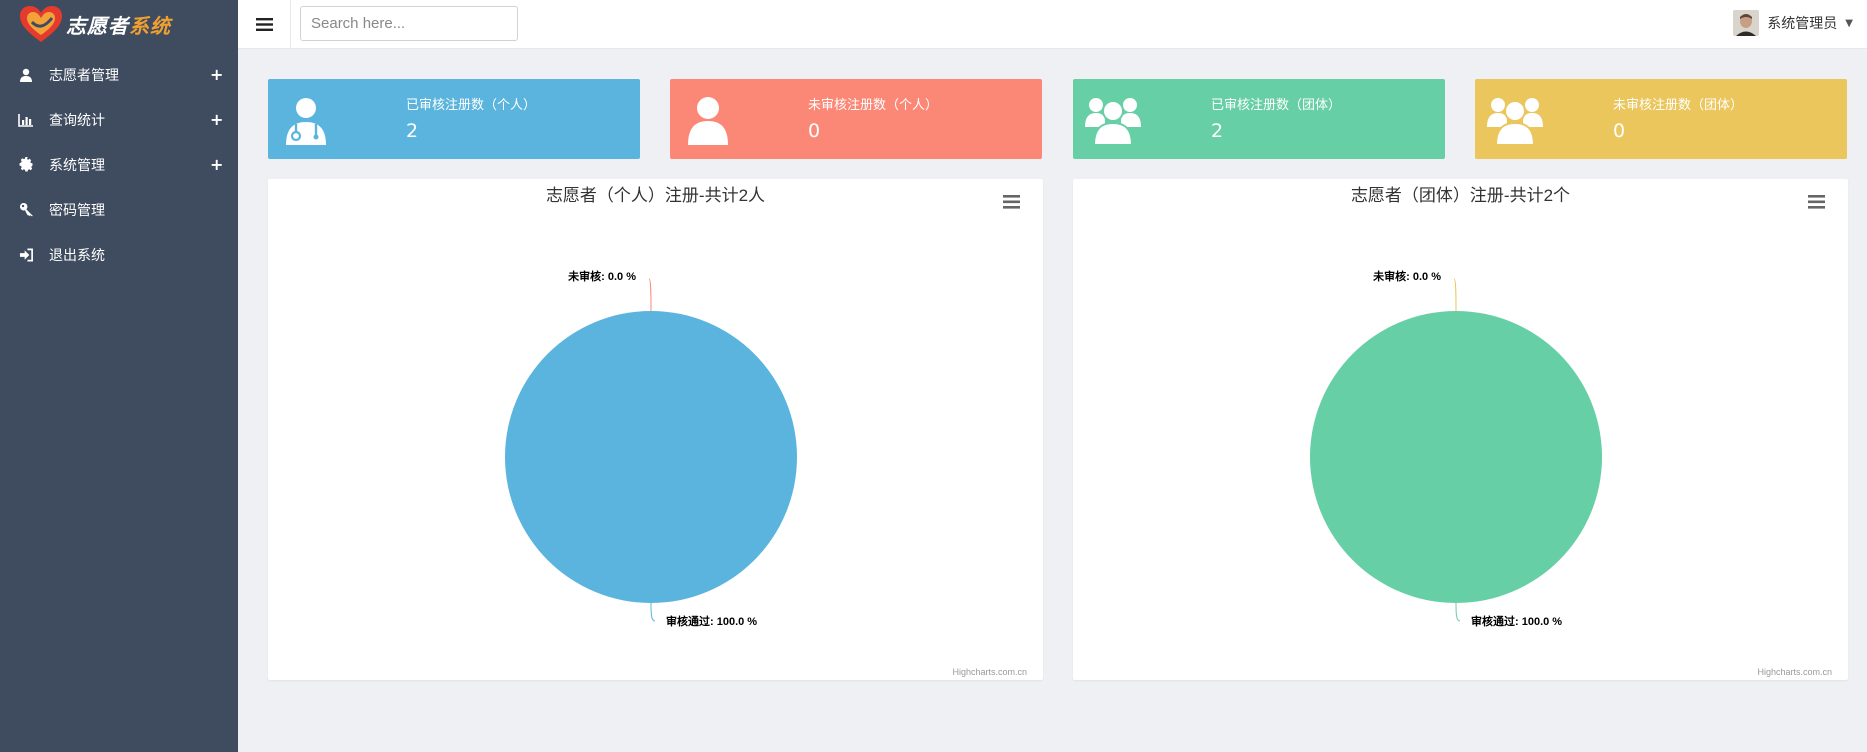 Image resolution: width=1867 pixels, height=752 pixels. I want to click on app-name: 志愿者系统, so click(118, 25).